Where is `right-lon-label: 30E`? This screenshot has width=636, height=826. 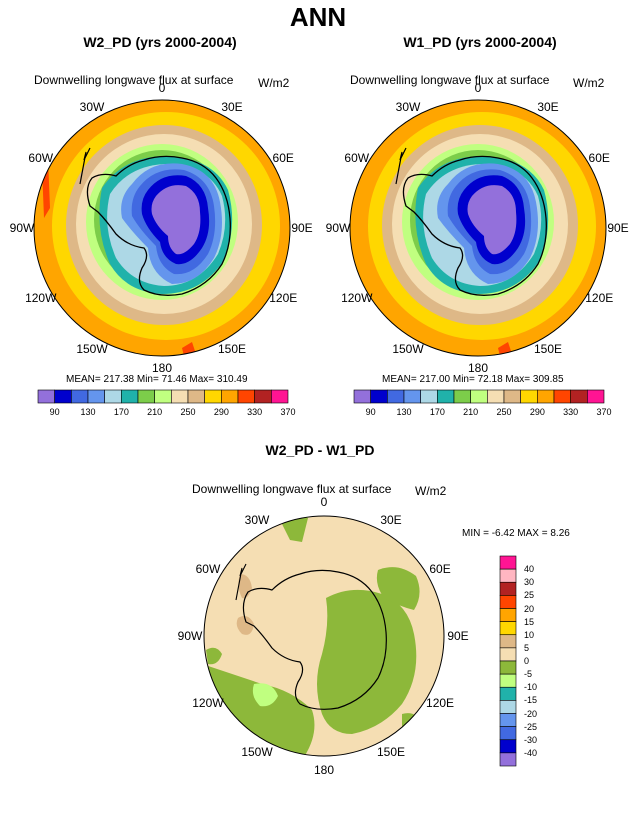 right-lon-label: 30E is located at coordinates (548, 106).